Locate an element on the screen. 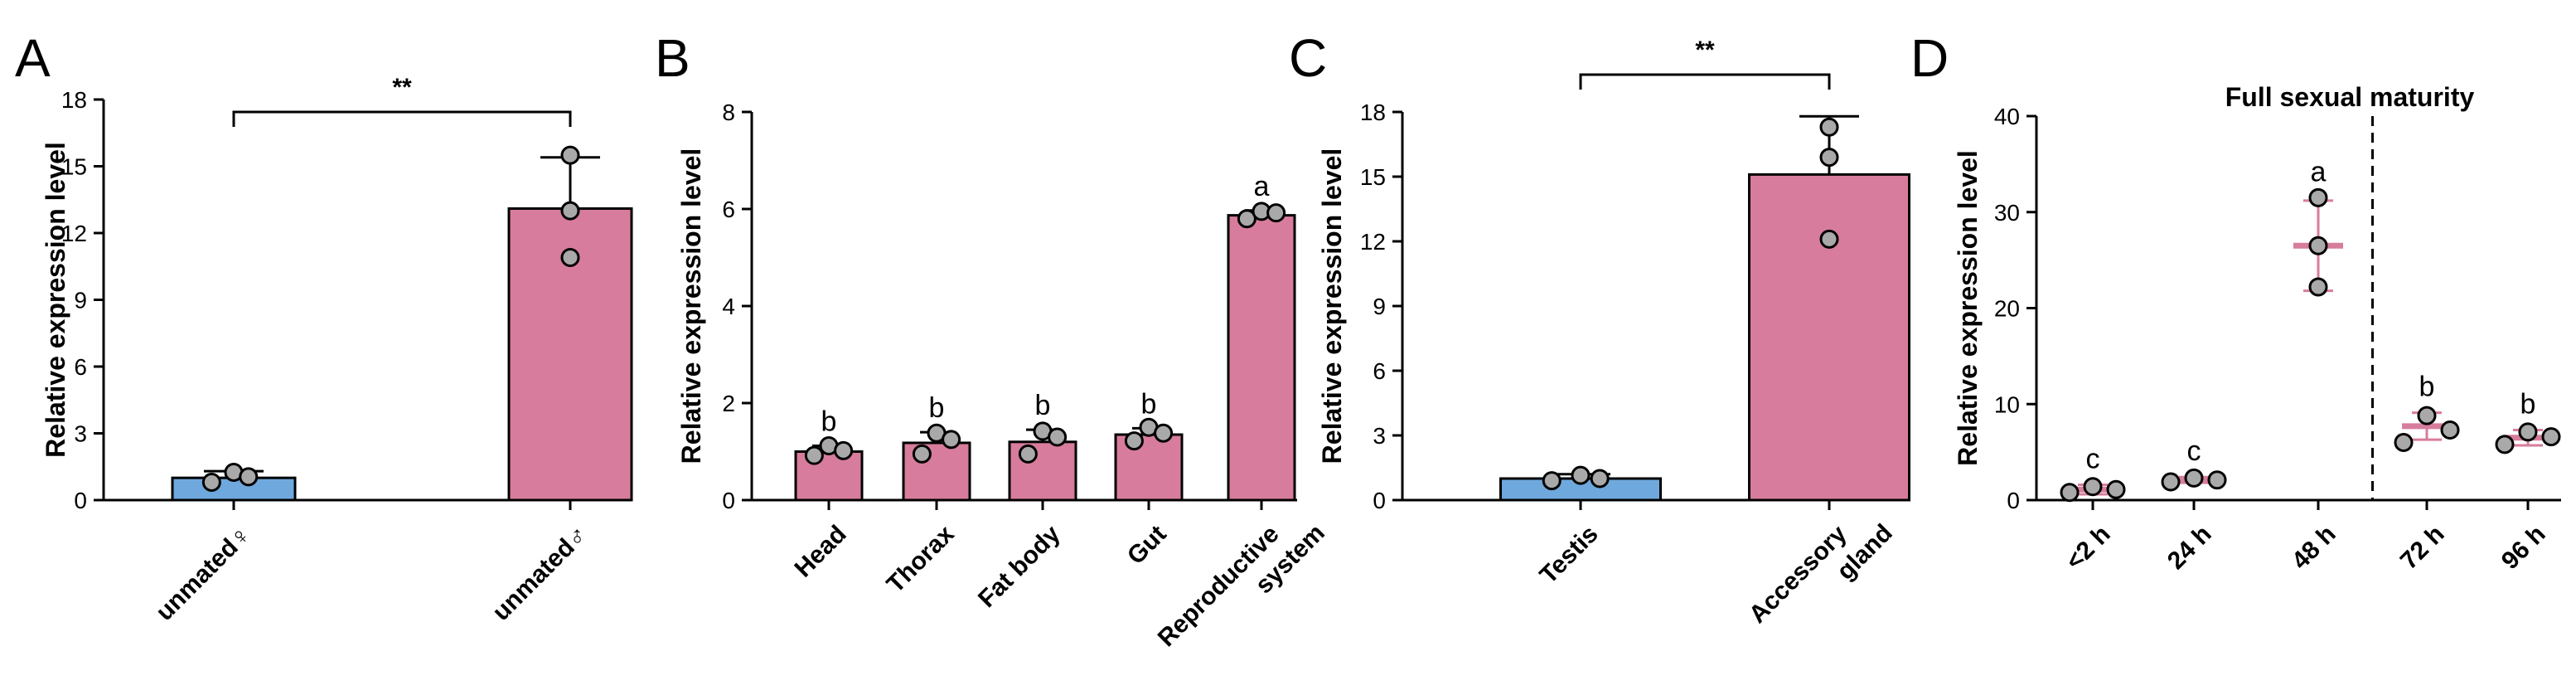  panel-d-y-axis-title: Relative expression level is located at coordinates (1968, 308).